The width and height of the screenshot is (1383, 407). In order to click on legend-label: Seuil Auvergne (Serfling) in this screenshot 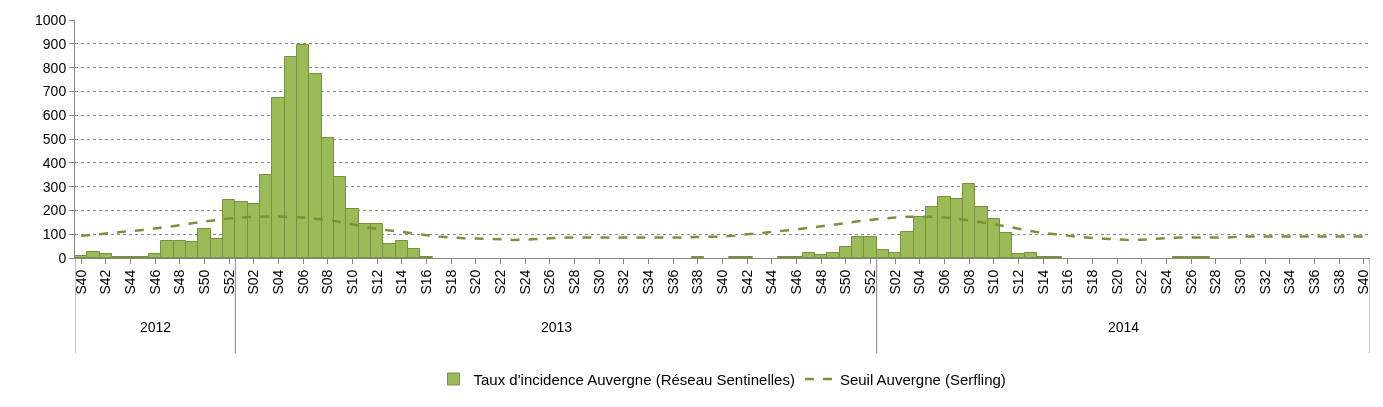, I will do `click(922, 379)`.